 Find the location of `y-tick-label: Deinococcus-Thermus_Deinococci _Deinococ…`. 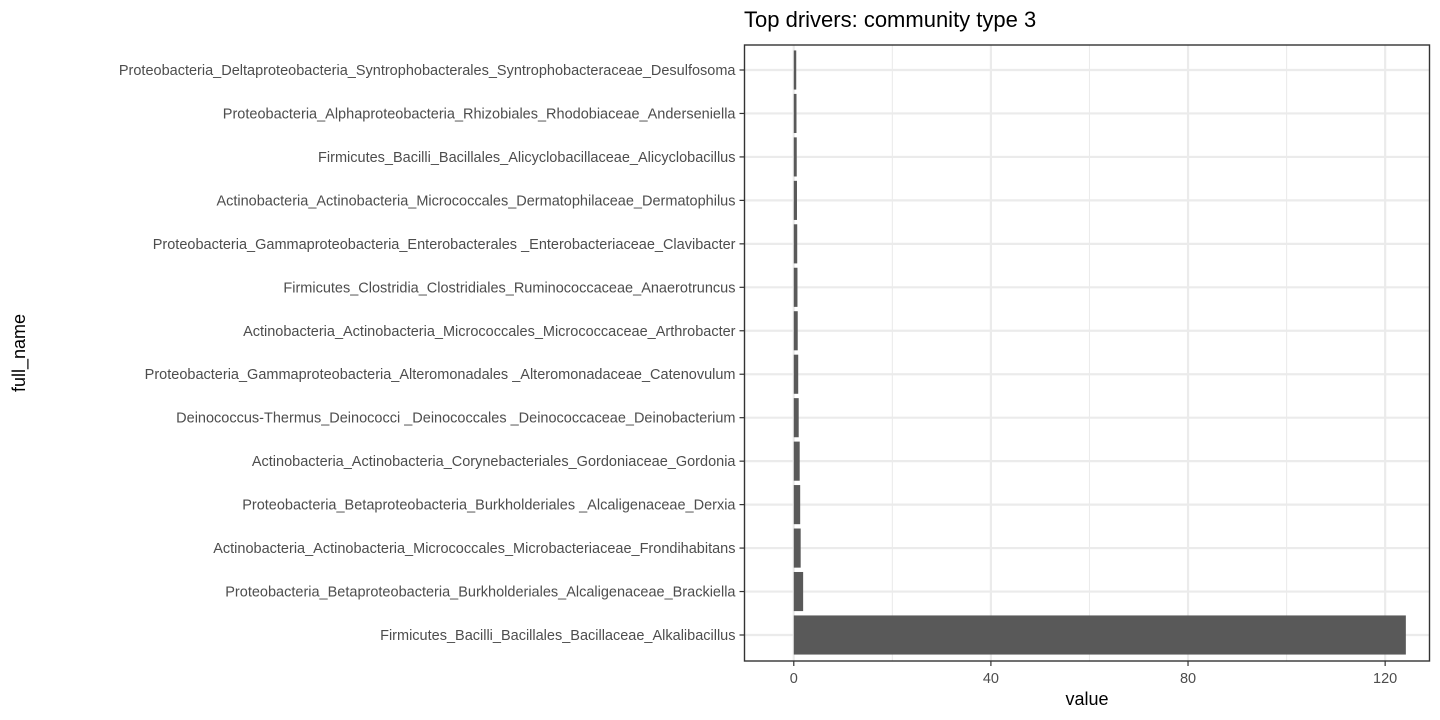

y-tick-label: Deinococcus-Thermus_Deinococci _Deinococ… is located at coordinates (455, 419).